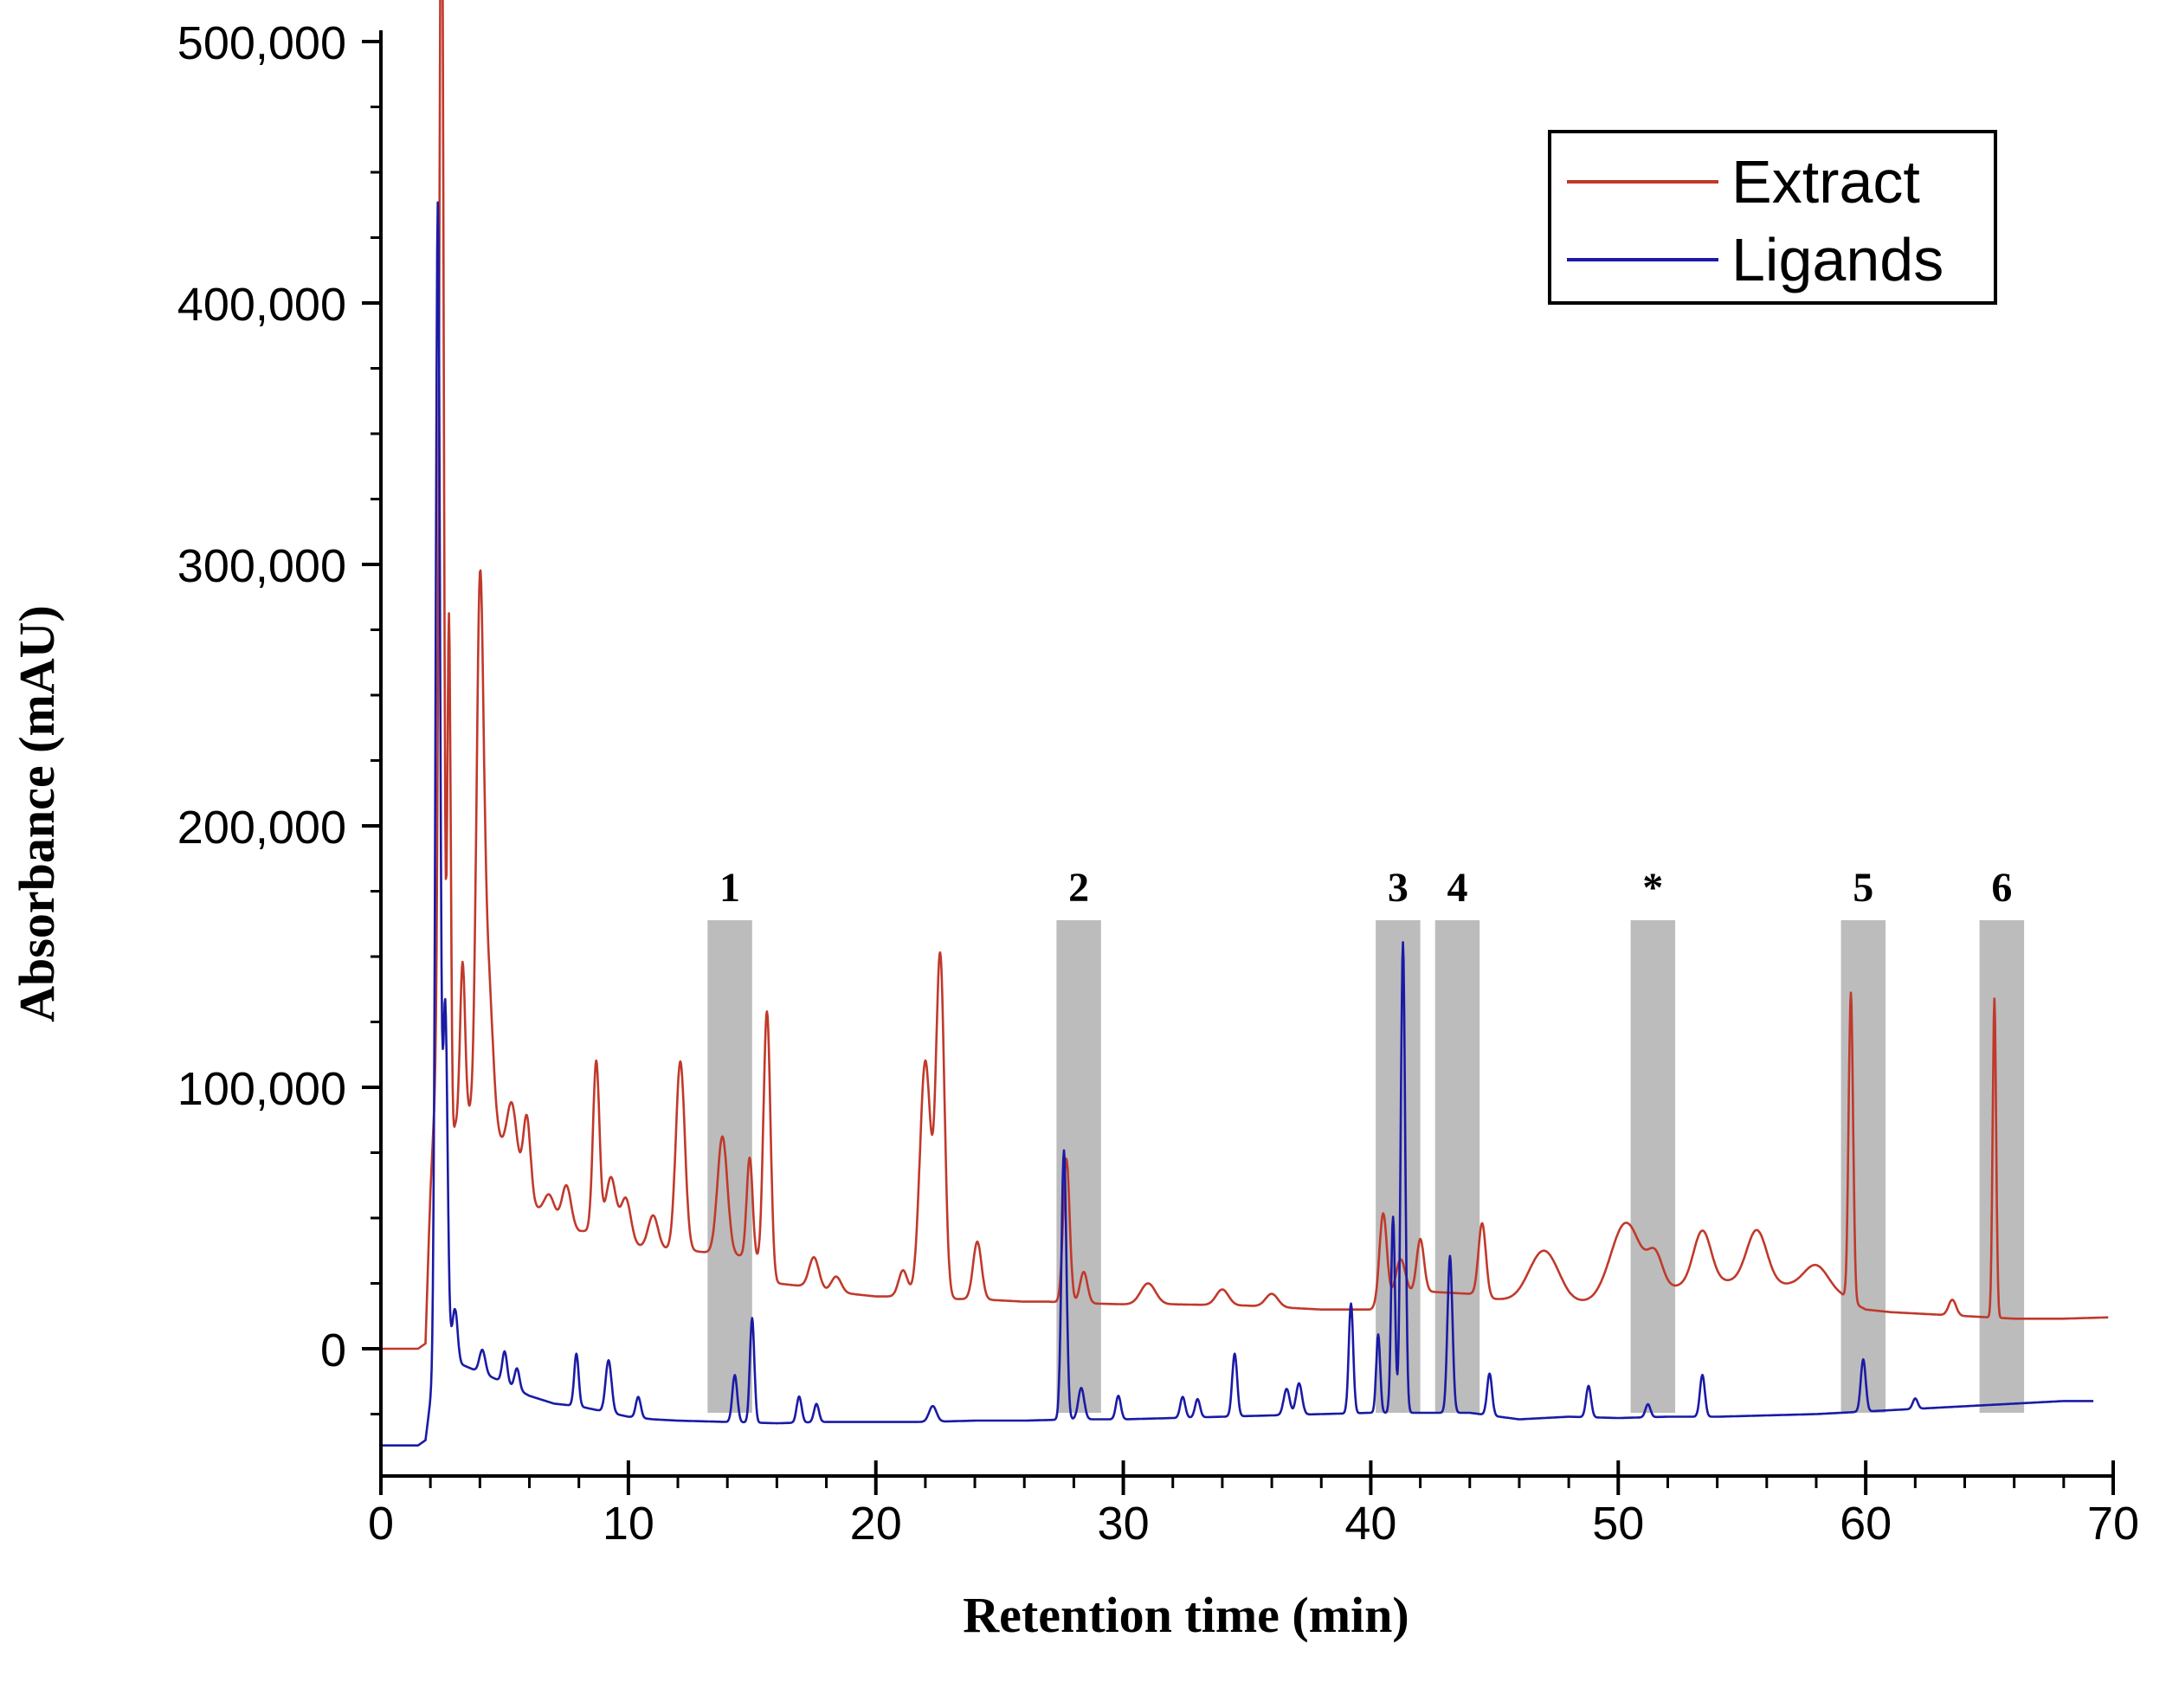  I want to click on y-tick-label-0: 0, so click(333, 1350).